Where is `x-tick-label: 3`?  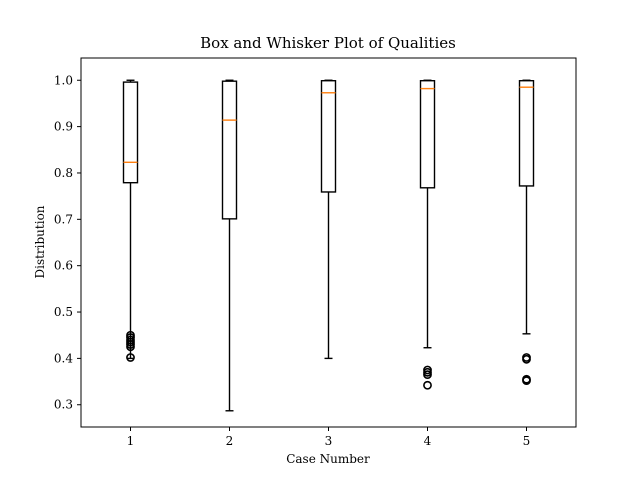
x-tick-label: 3 is located at coordinates (329, 441).